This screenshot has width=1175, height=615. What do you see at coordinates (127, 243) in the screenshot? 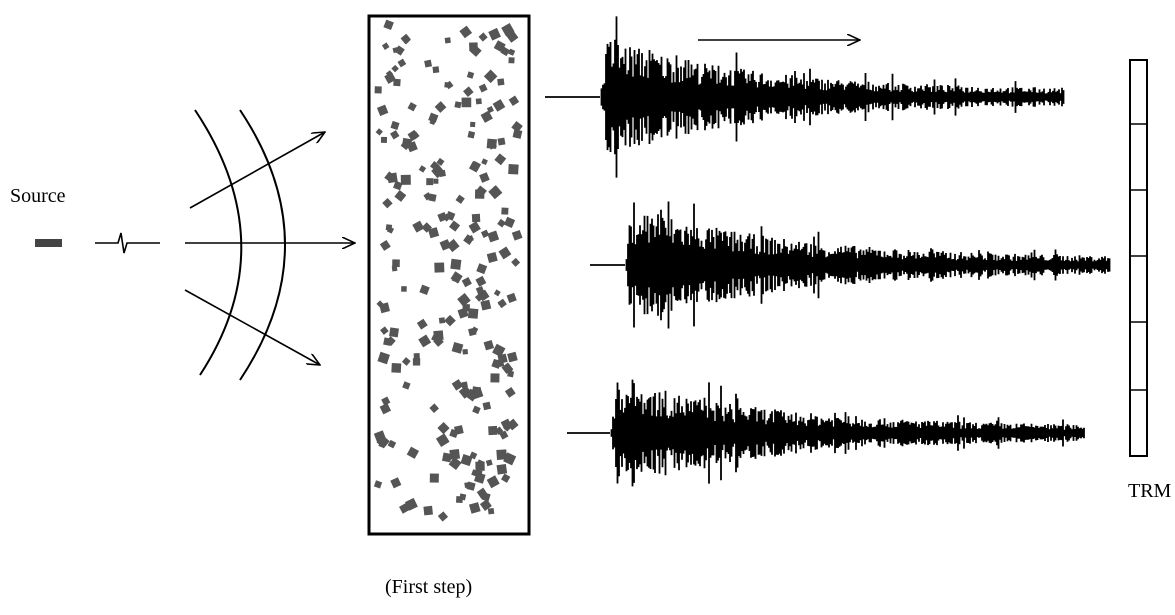
I see `pulse` at bounding box center [127, 243].